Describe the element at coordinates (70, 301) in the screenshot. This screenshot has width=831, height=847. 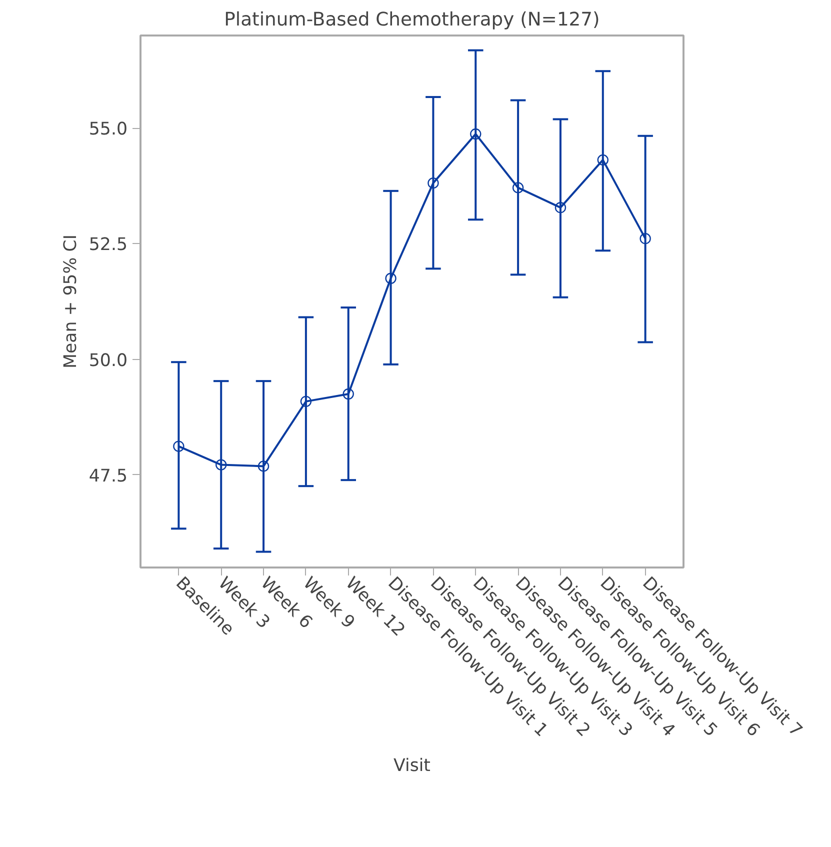
I see `y-axis-title: Mean + 95% CI` at that location.